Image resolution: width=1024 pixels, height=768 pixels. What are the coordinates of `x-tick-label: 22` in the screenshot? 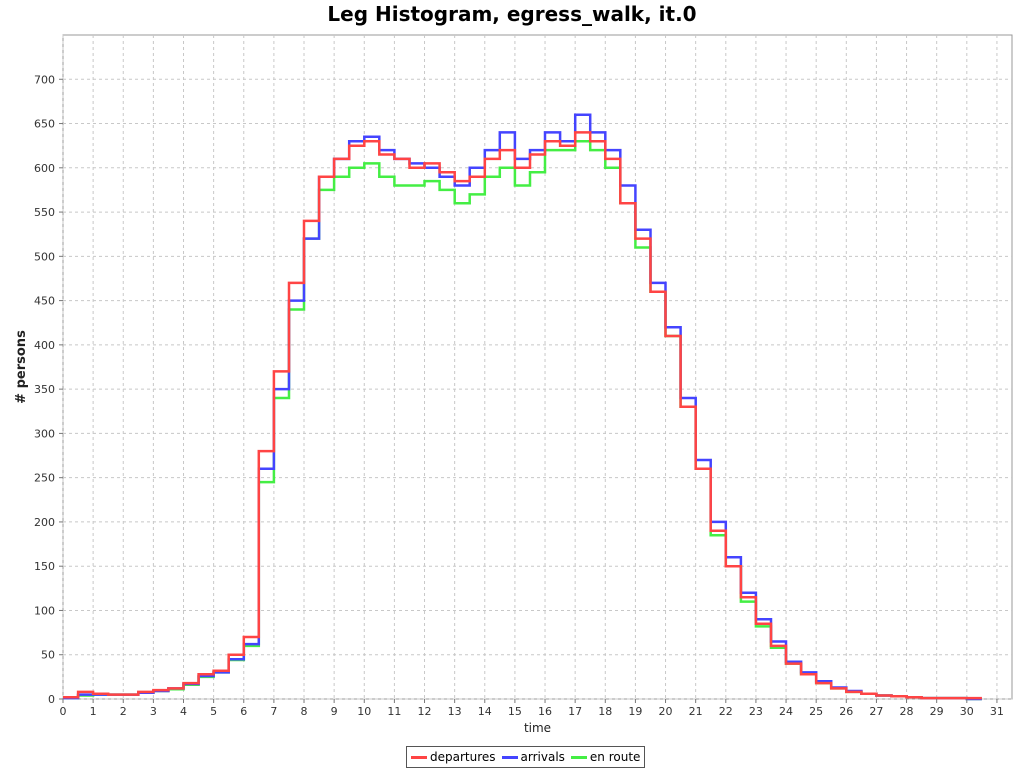 It's located at (726, 711).